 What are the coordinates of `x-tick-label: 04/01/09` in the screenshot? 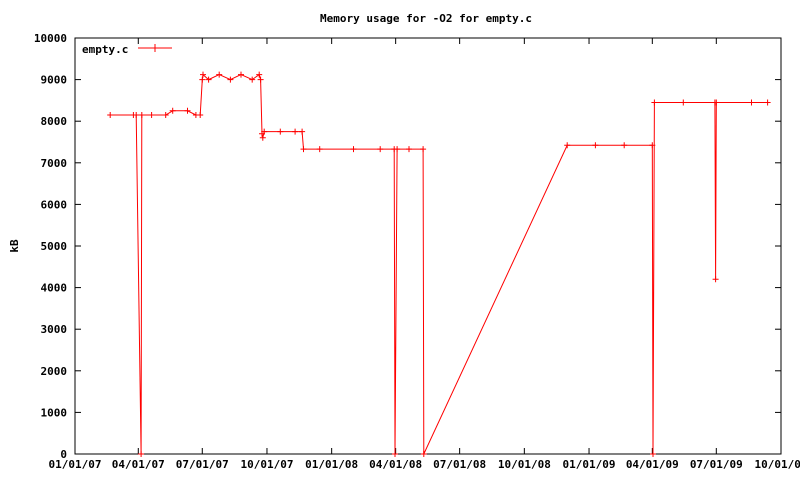 It's located at (652, 464).